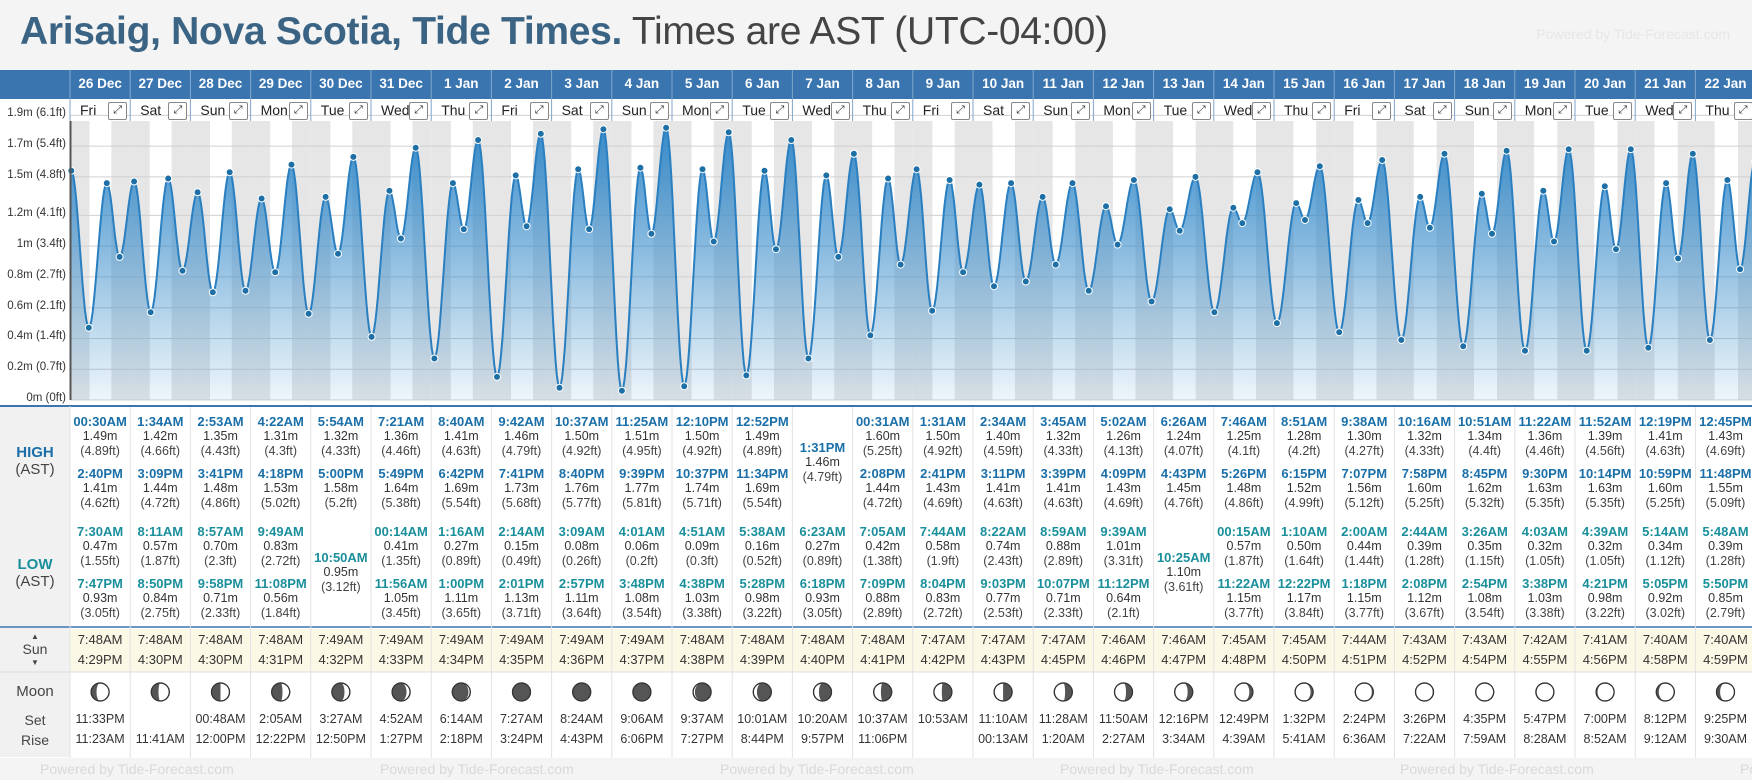  I want to click on high-tide-height-m: 1.60m, so click(1424, 488).